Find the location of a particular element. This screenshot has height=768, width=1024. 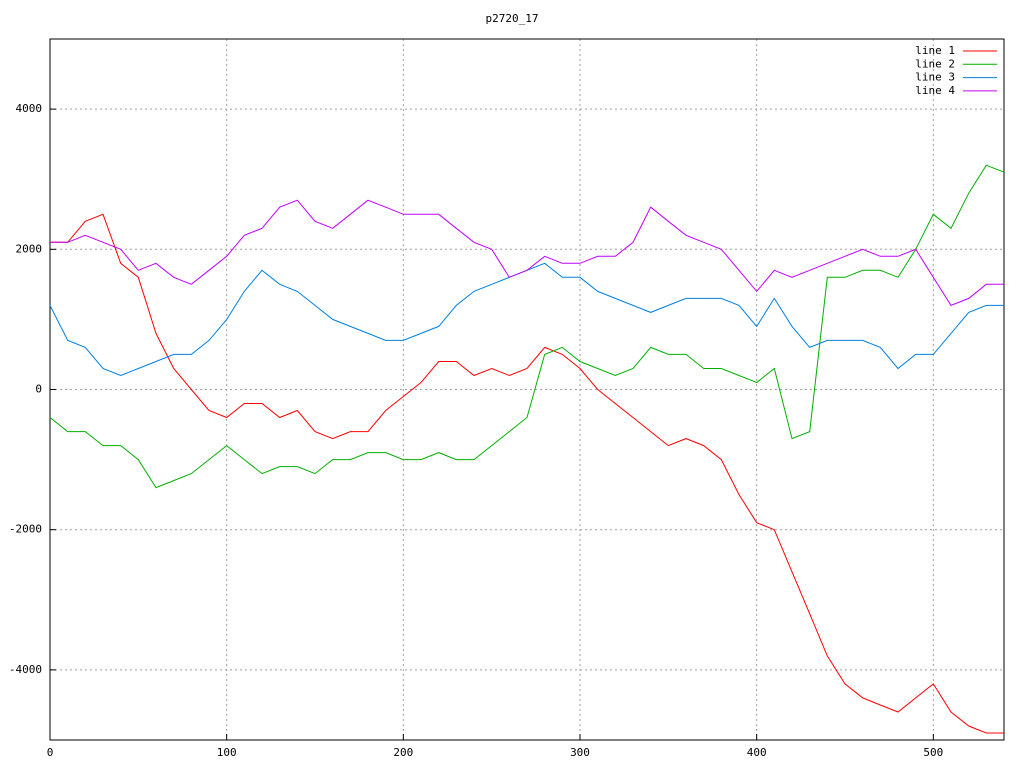

x-tick-label: 100 is located at coordinates (227, 752).